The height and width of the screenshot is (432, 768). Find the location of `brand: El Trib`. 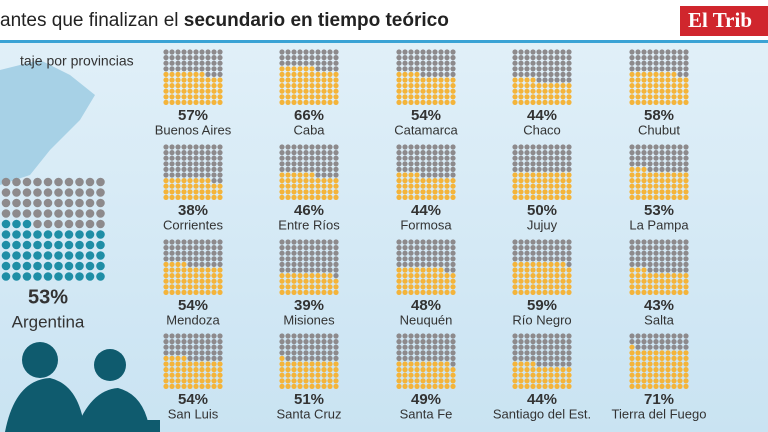

brand: El Trib is located at coordinates (720, 20).